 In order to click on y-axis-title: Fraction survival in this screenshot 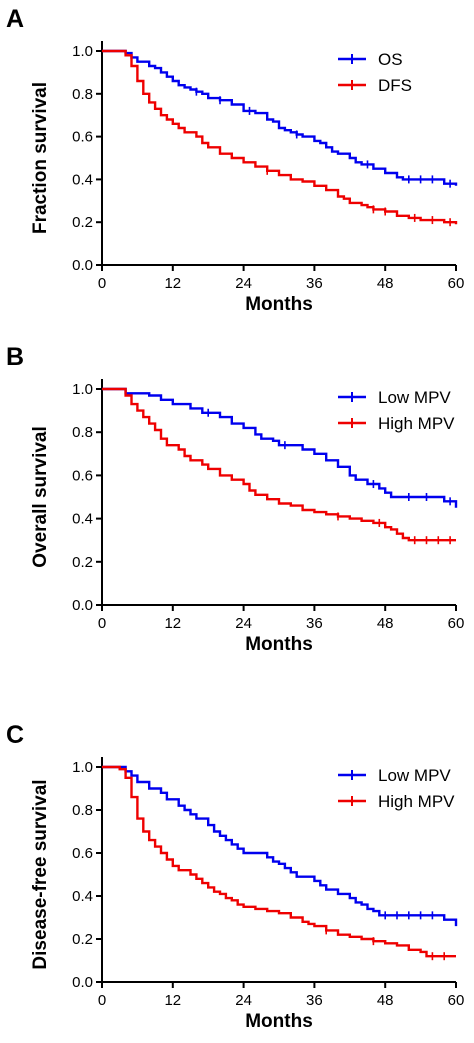, I will do `click(40, 158)`.